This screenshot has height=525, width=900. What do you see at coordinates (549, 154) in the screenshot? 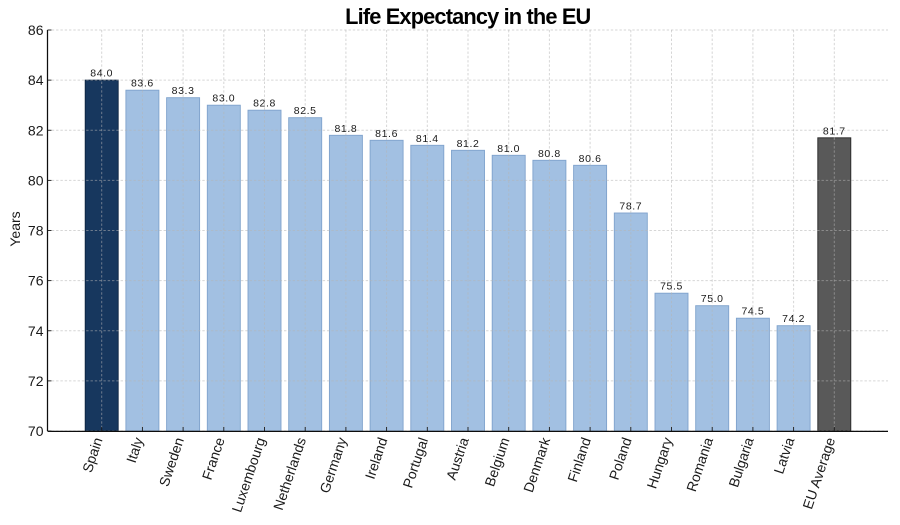
I see `svg-text: 80.8` at bounding box center [549, 154].